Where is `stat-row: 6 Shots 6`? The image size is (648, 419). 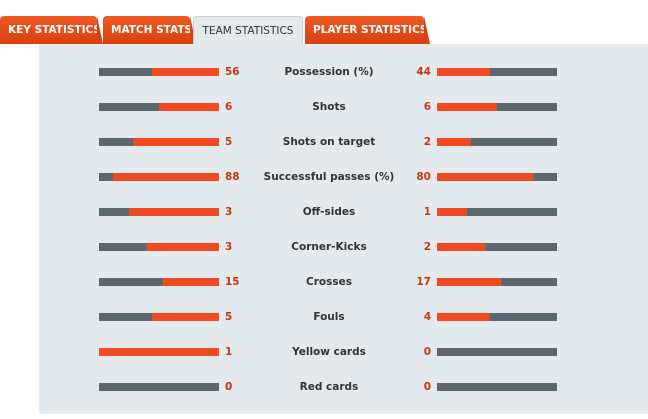 stat-row: 6 Shots 6 is located at coordinates (343, 107).